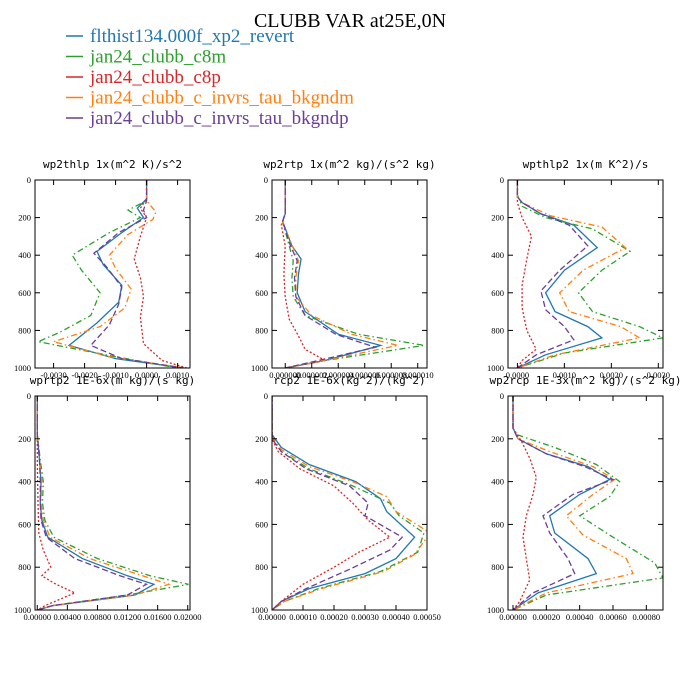 The width and height of the screenshot is (700, 700). What do you see at coordinates (586, 164) in the screenshot?
I see `panel-title: wpthlp2 1x(m K^2)/s` at bounding box center [586, 164].